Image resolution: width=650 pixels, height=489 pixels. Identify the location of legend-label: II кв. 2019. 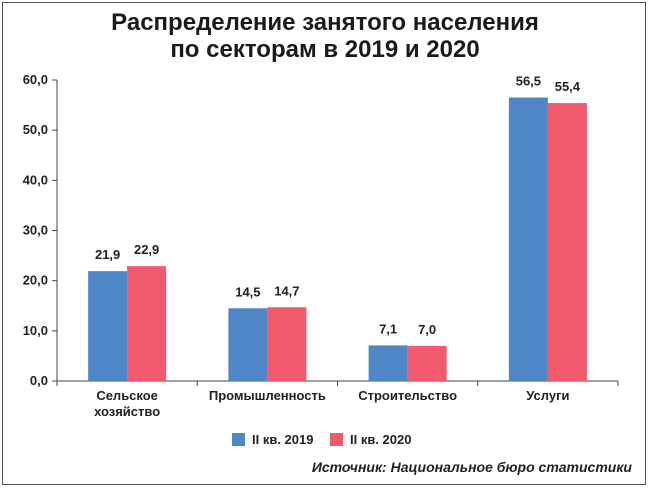
(282, 439).